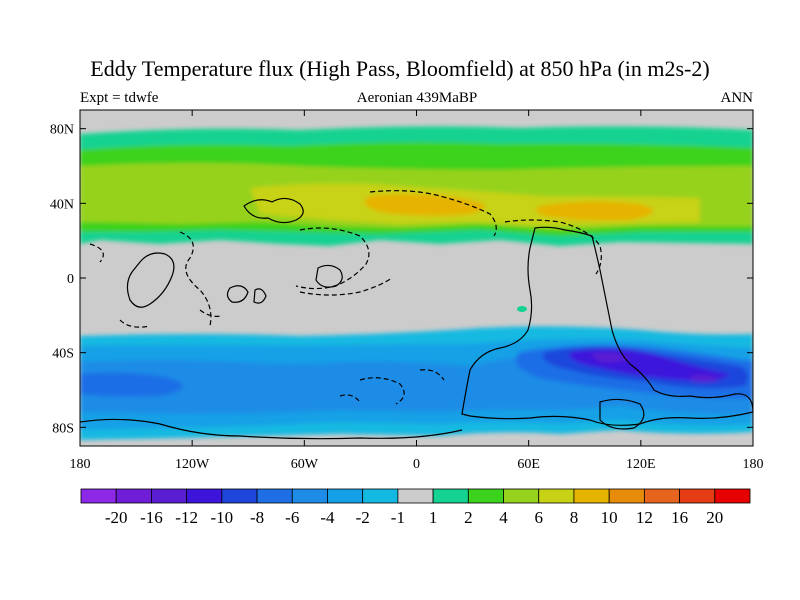 This screenshot has height=600, width=800. What do you see at coordinates (522, 309) in the screenshot?
I see `positive-spot` at bounding box center [522, 309].